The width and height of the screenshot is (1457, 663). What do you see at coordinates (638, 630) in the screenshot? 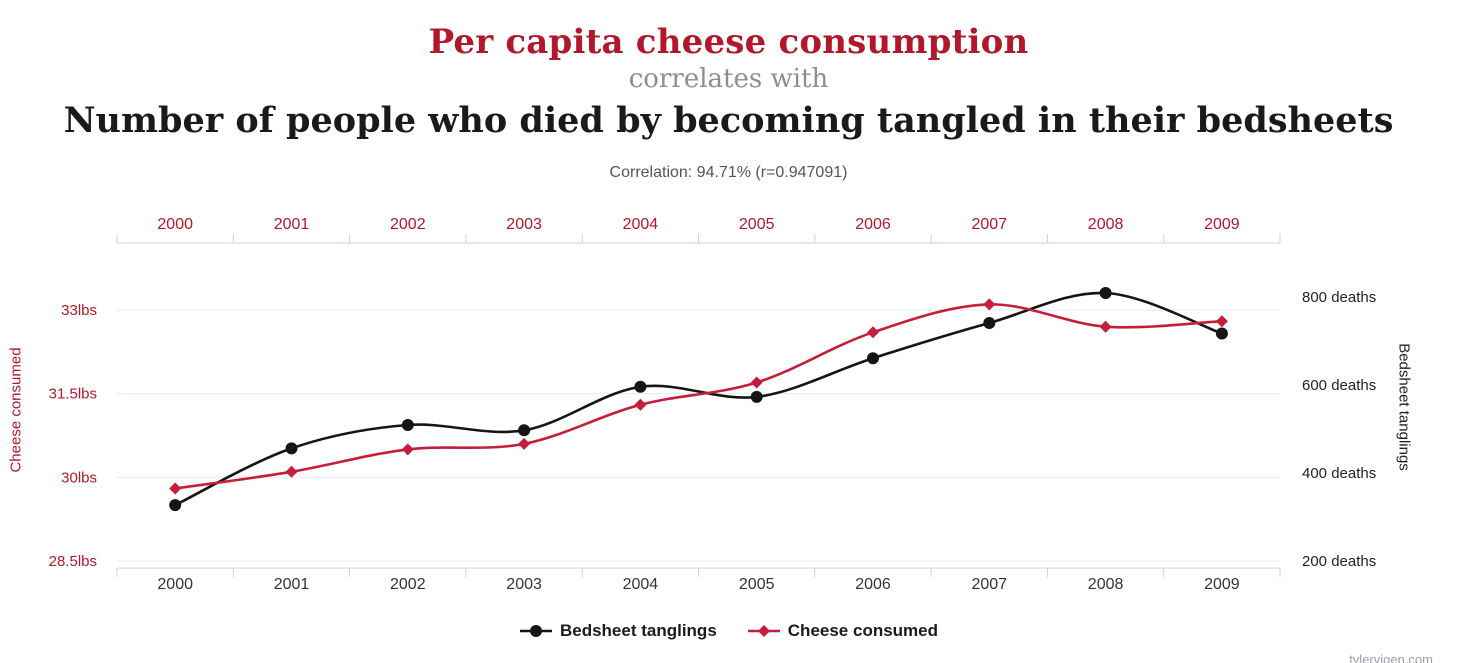
I see `legend-label-bedsheet: Bedsheet tanglings` at bounding box center [638, 630].